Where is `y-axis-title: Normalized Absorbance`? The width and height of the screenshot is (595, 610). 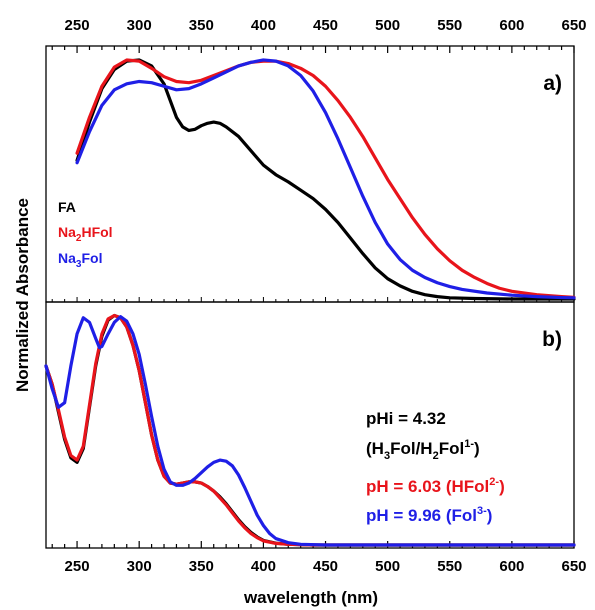 y-axis-title: Normalized Absorbance is located at coordinates (22, 295).